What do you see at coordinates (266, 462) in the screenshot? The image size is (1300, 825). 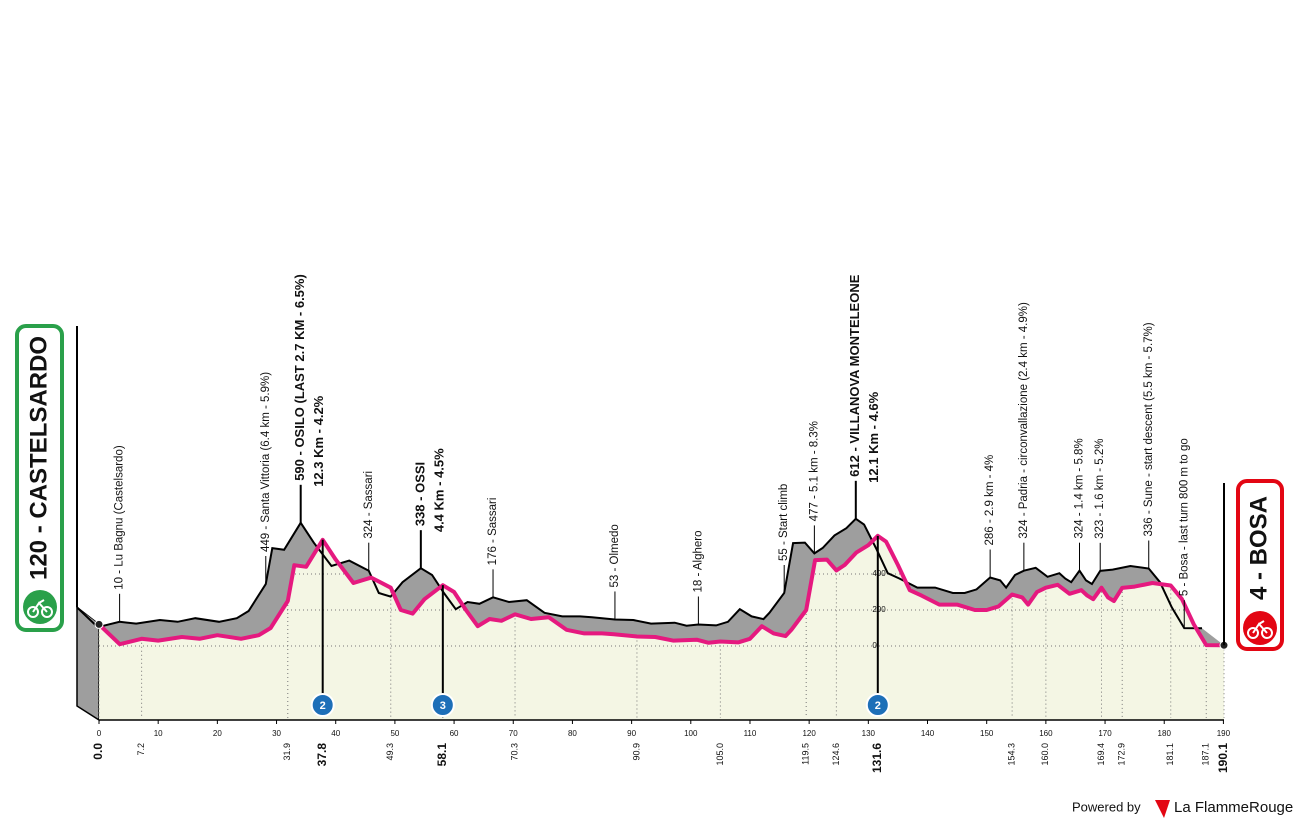 I see `annotation: 449 - Santa Vittoria (6.4 km - 5.9%)` at bounding box center [266, 462].